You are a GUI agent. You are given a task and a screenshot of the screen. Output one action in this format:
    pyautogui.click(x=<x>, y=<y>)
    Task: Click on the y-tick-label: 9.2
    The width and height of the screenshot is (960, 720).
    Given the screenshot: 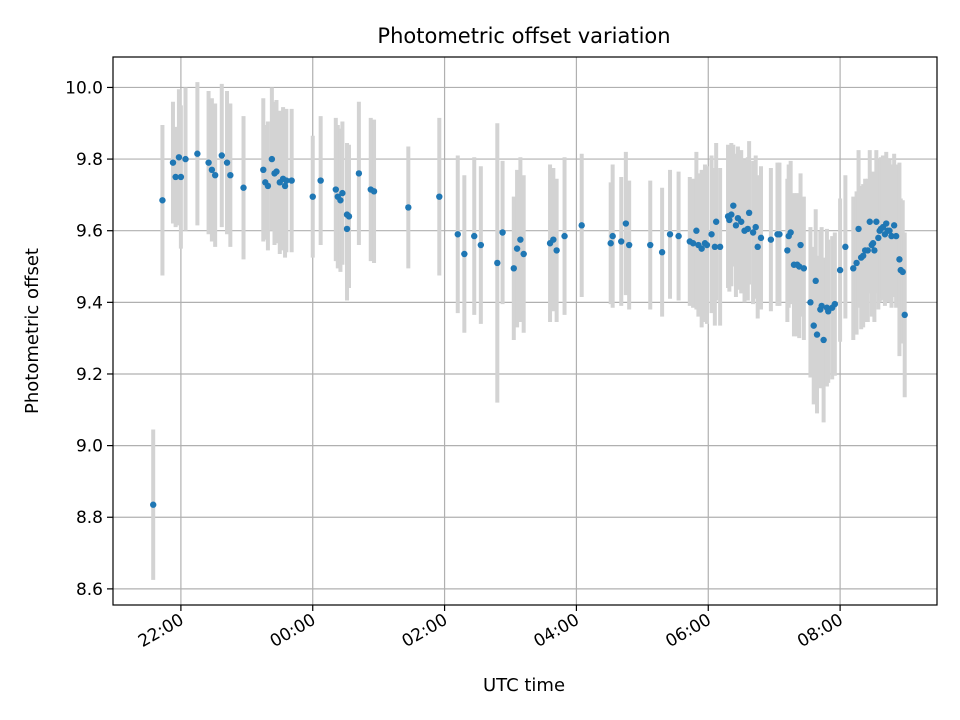 What is the action you would take?
    pyautogui.click(x=89, y=375)
    